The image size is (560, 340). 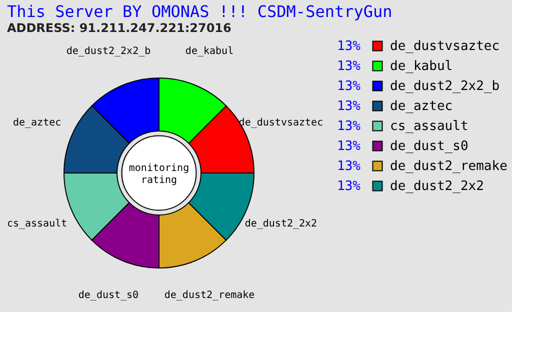 I want to click on legend-label: de_dustvsaztec, so click(x=445, y=46).